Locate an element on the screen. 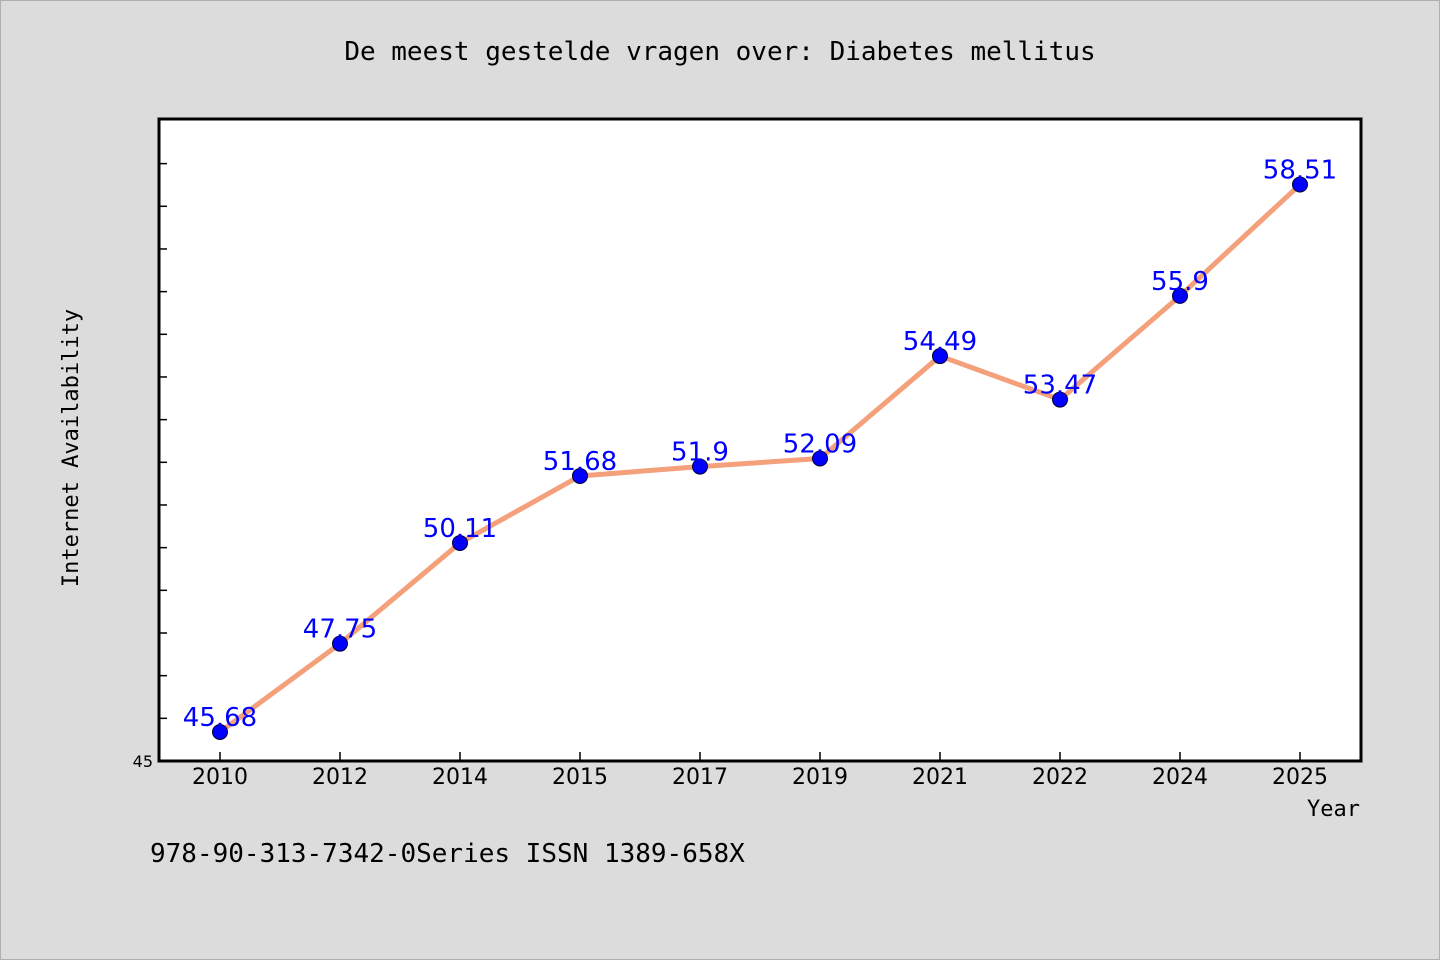 The height and width of the screenshot is (960, 1440). x-tick-label: 2015 is located at coordinates (580, 777).